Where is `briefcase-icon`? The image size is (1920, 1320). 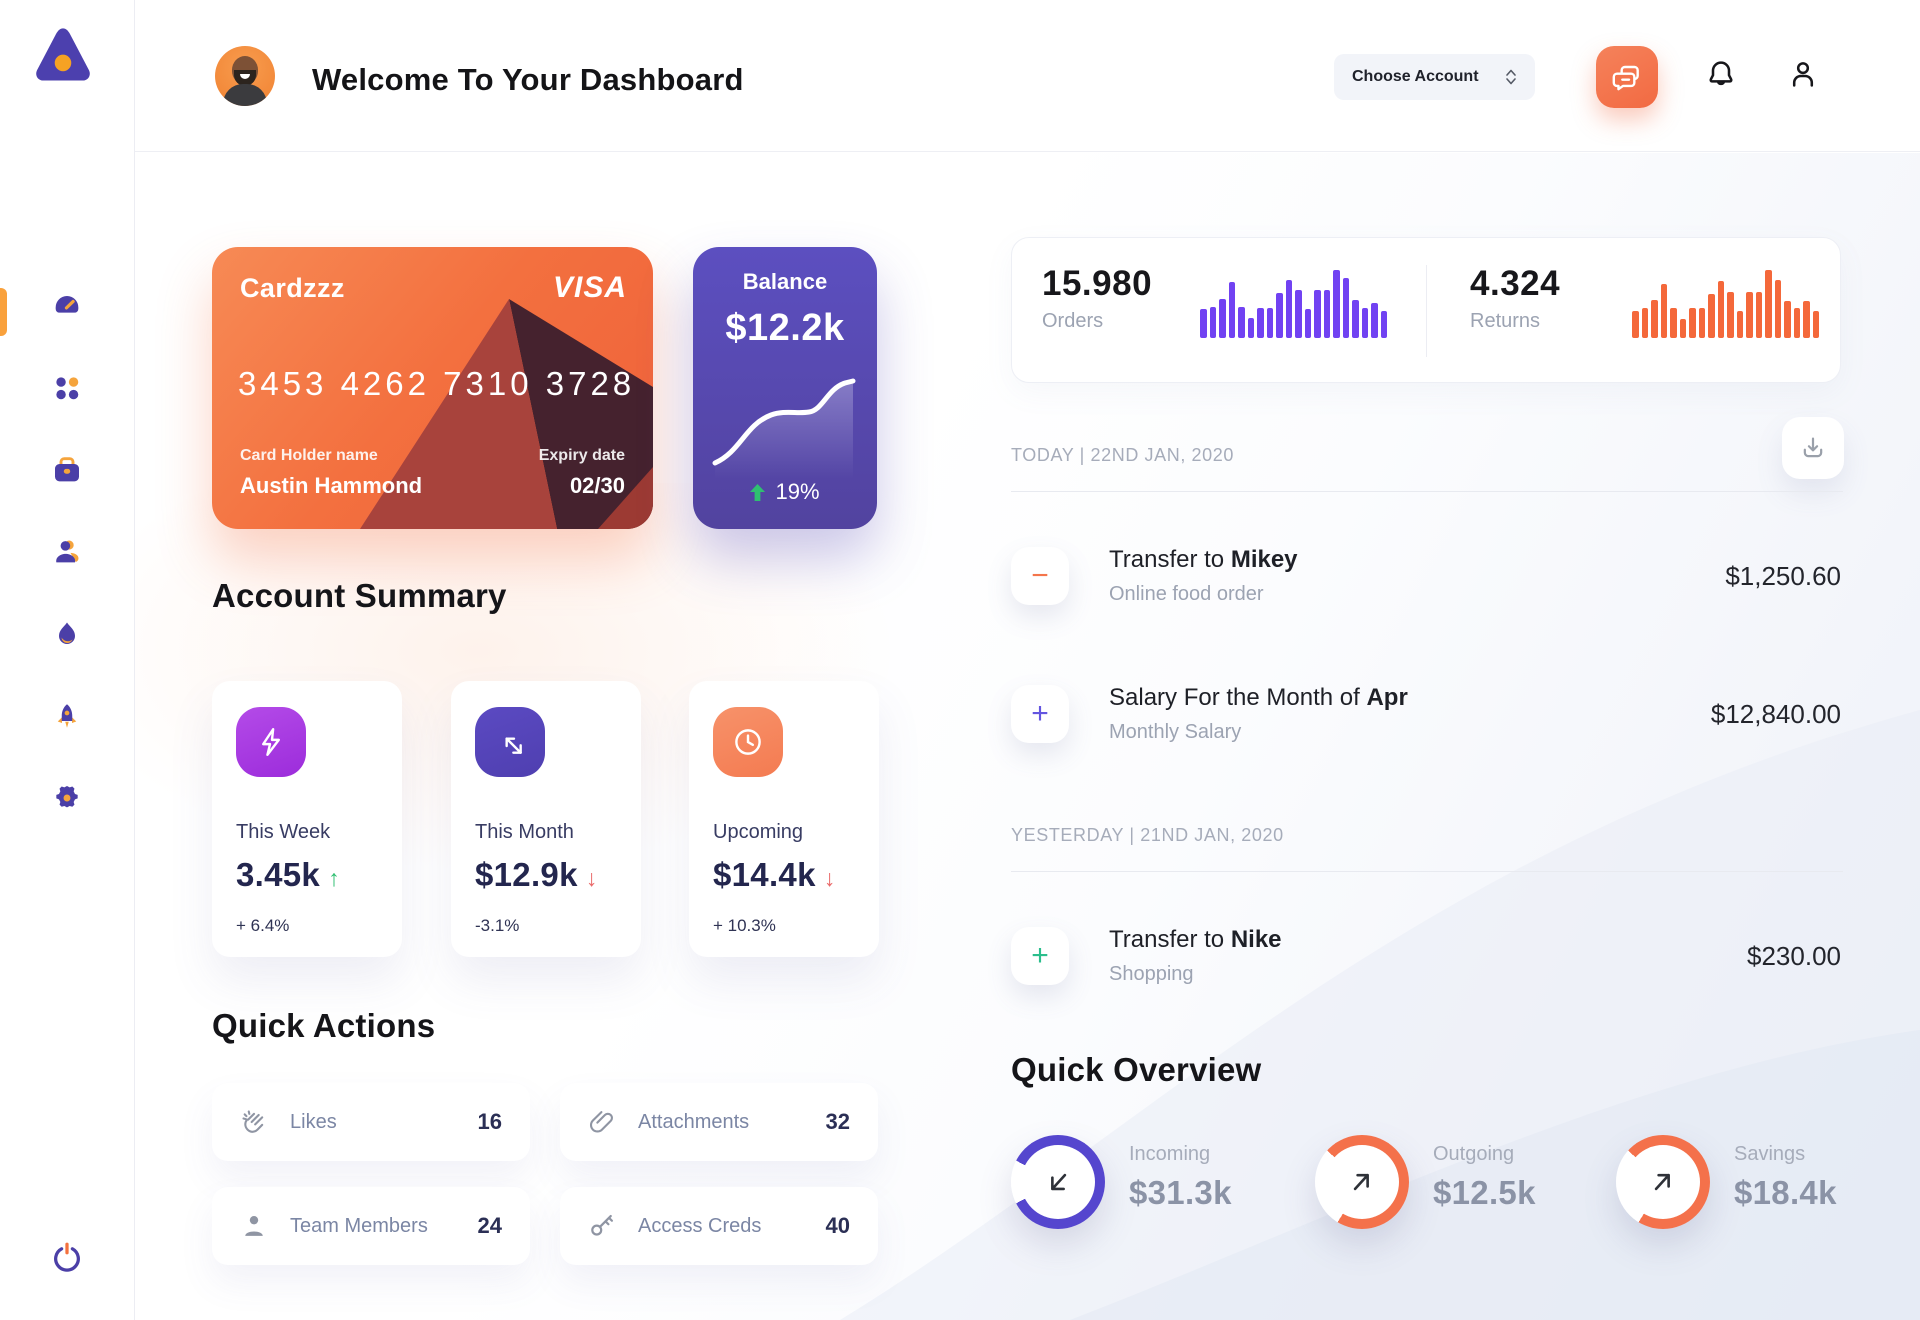
briefcase-icon is located at coordinates (67, 469).